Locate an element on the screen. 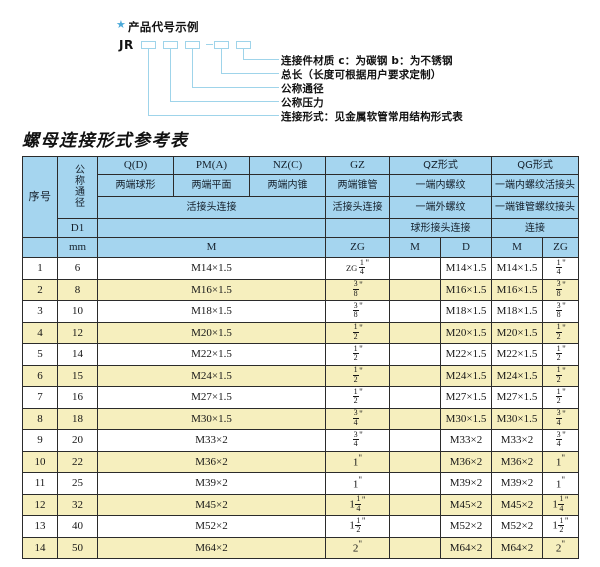 This screenshot has width=600, height=567. cell-qz-d: M30×1.5 is located at coordinates (466, 418).